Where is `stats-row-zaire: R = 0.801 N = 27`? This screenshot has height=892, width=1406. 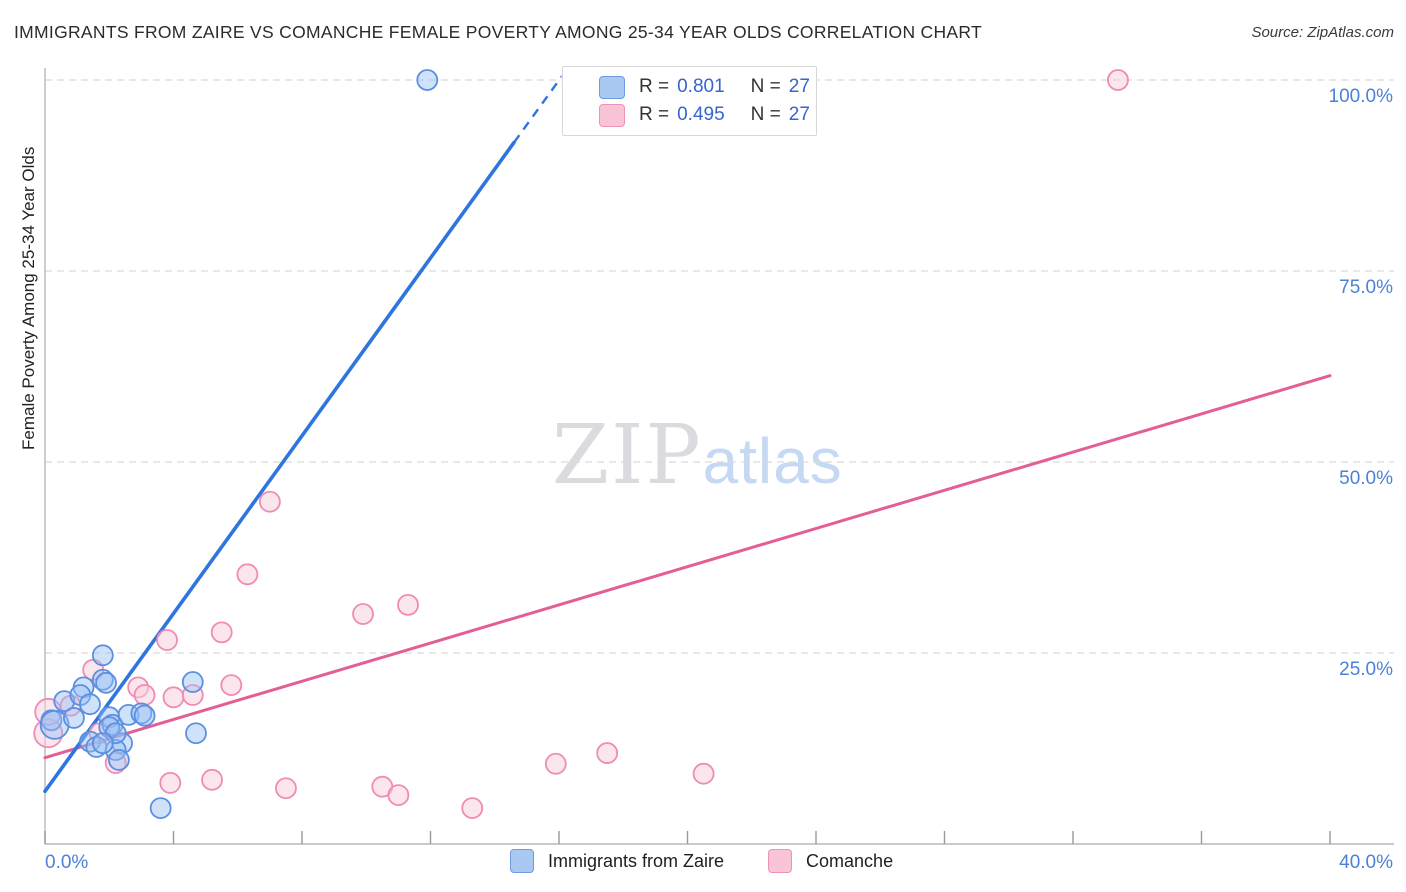
stats-row-zaire: R = 0.801 N = 27 is located at coordinates (689, 87).